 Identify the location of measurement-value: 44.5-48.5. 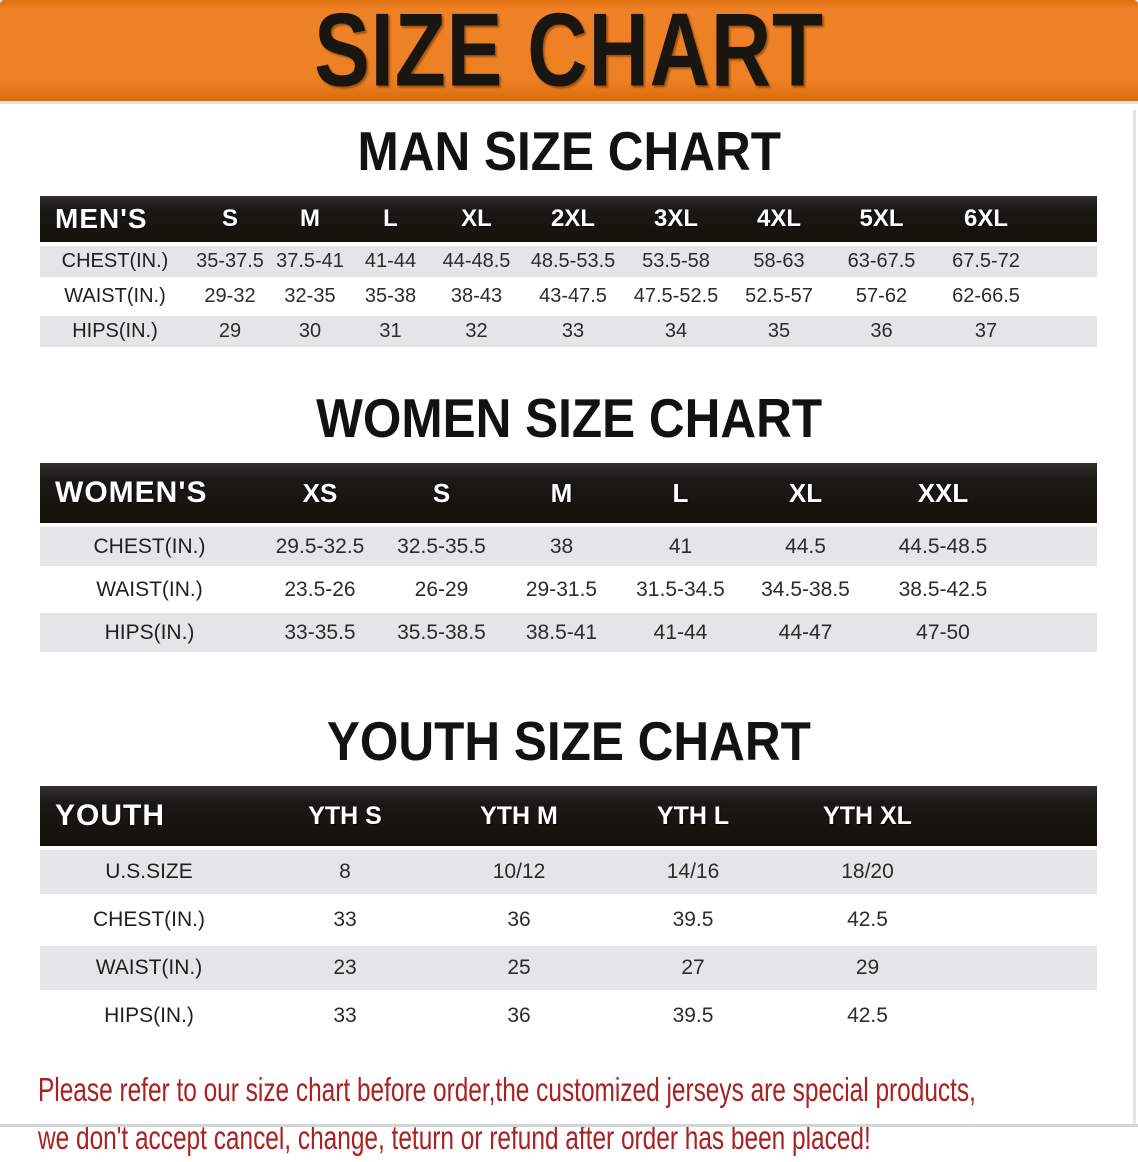
(943, 548).